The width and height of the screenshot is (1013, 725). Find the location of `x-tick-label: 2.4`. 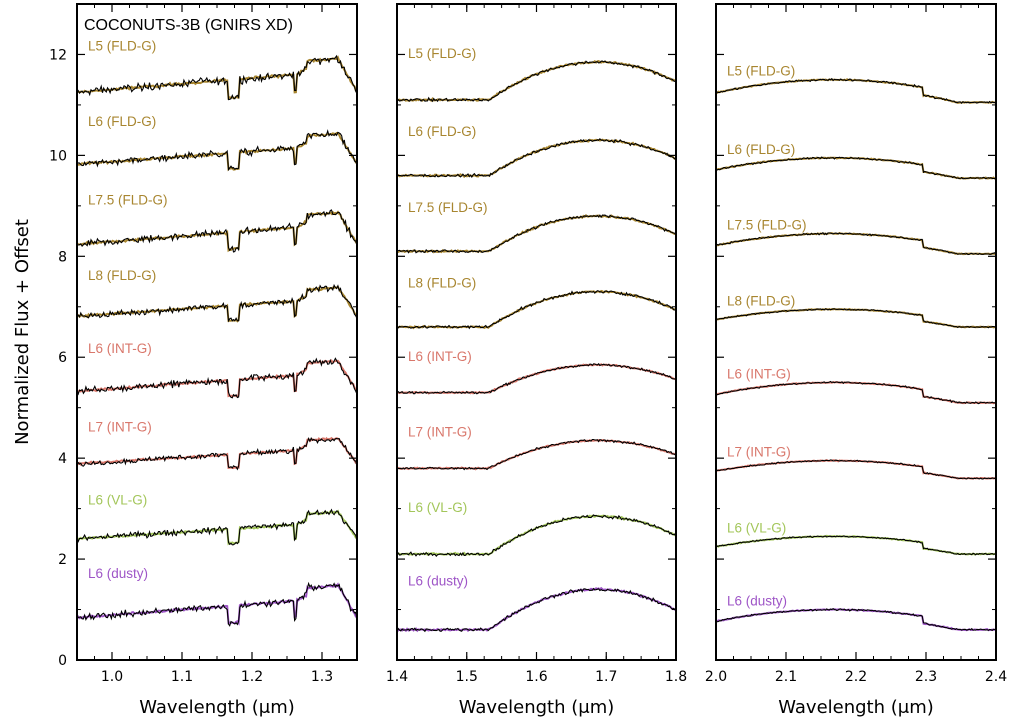

x-tick-label: 2.4 is located at coordinates (996, 677).